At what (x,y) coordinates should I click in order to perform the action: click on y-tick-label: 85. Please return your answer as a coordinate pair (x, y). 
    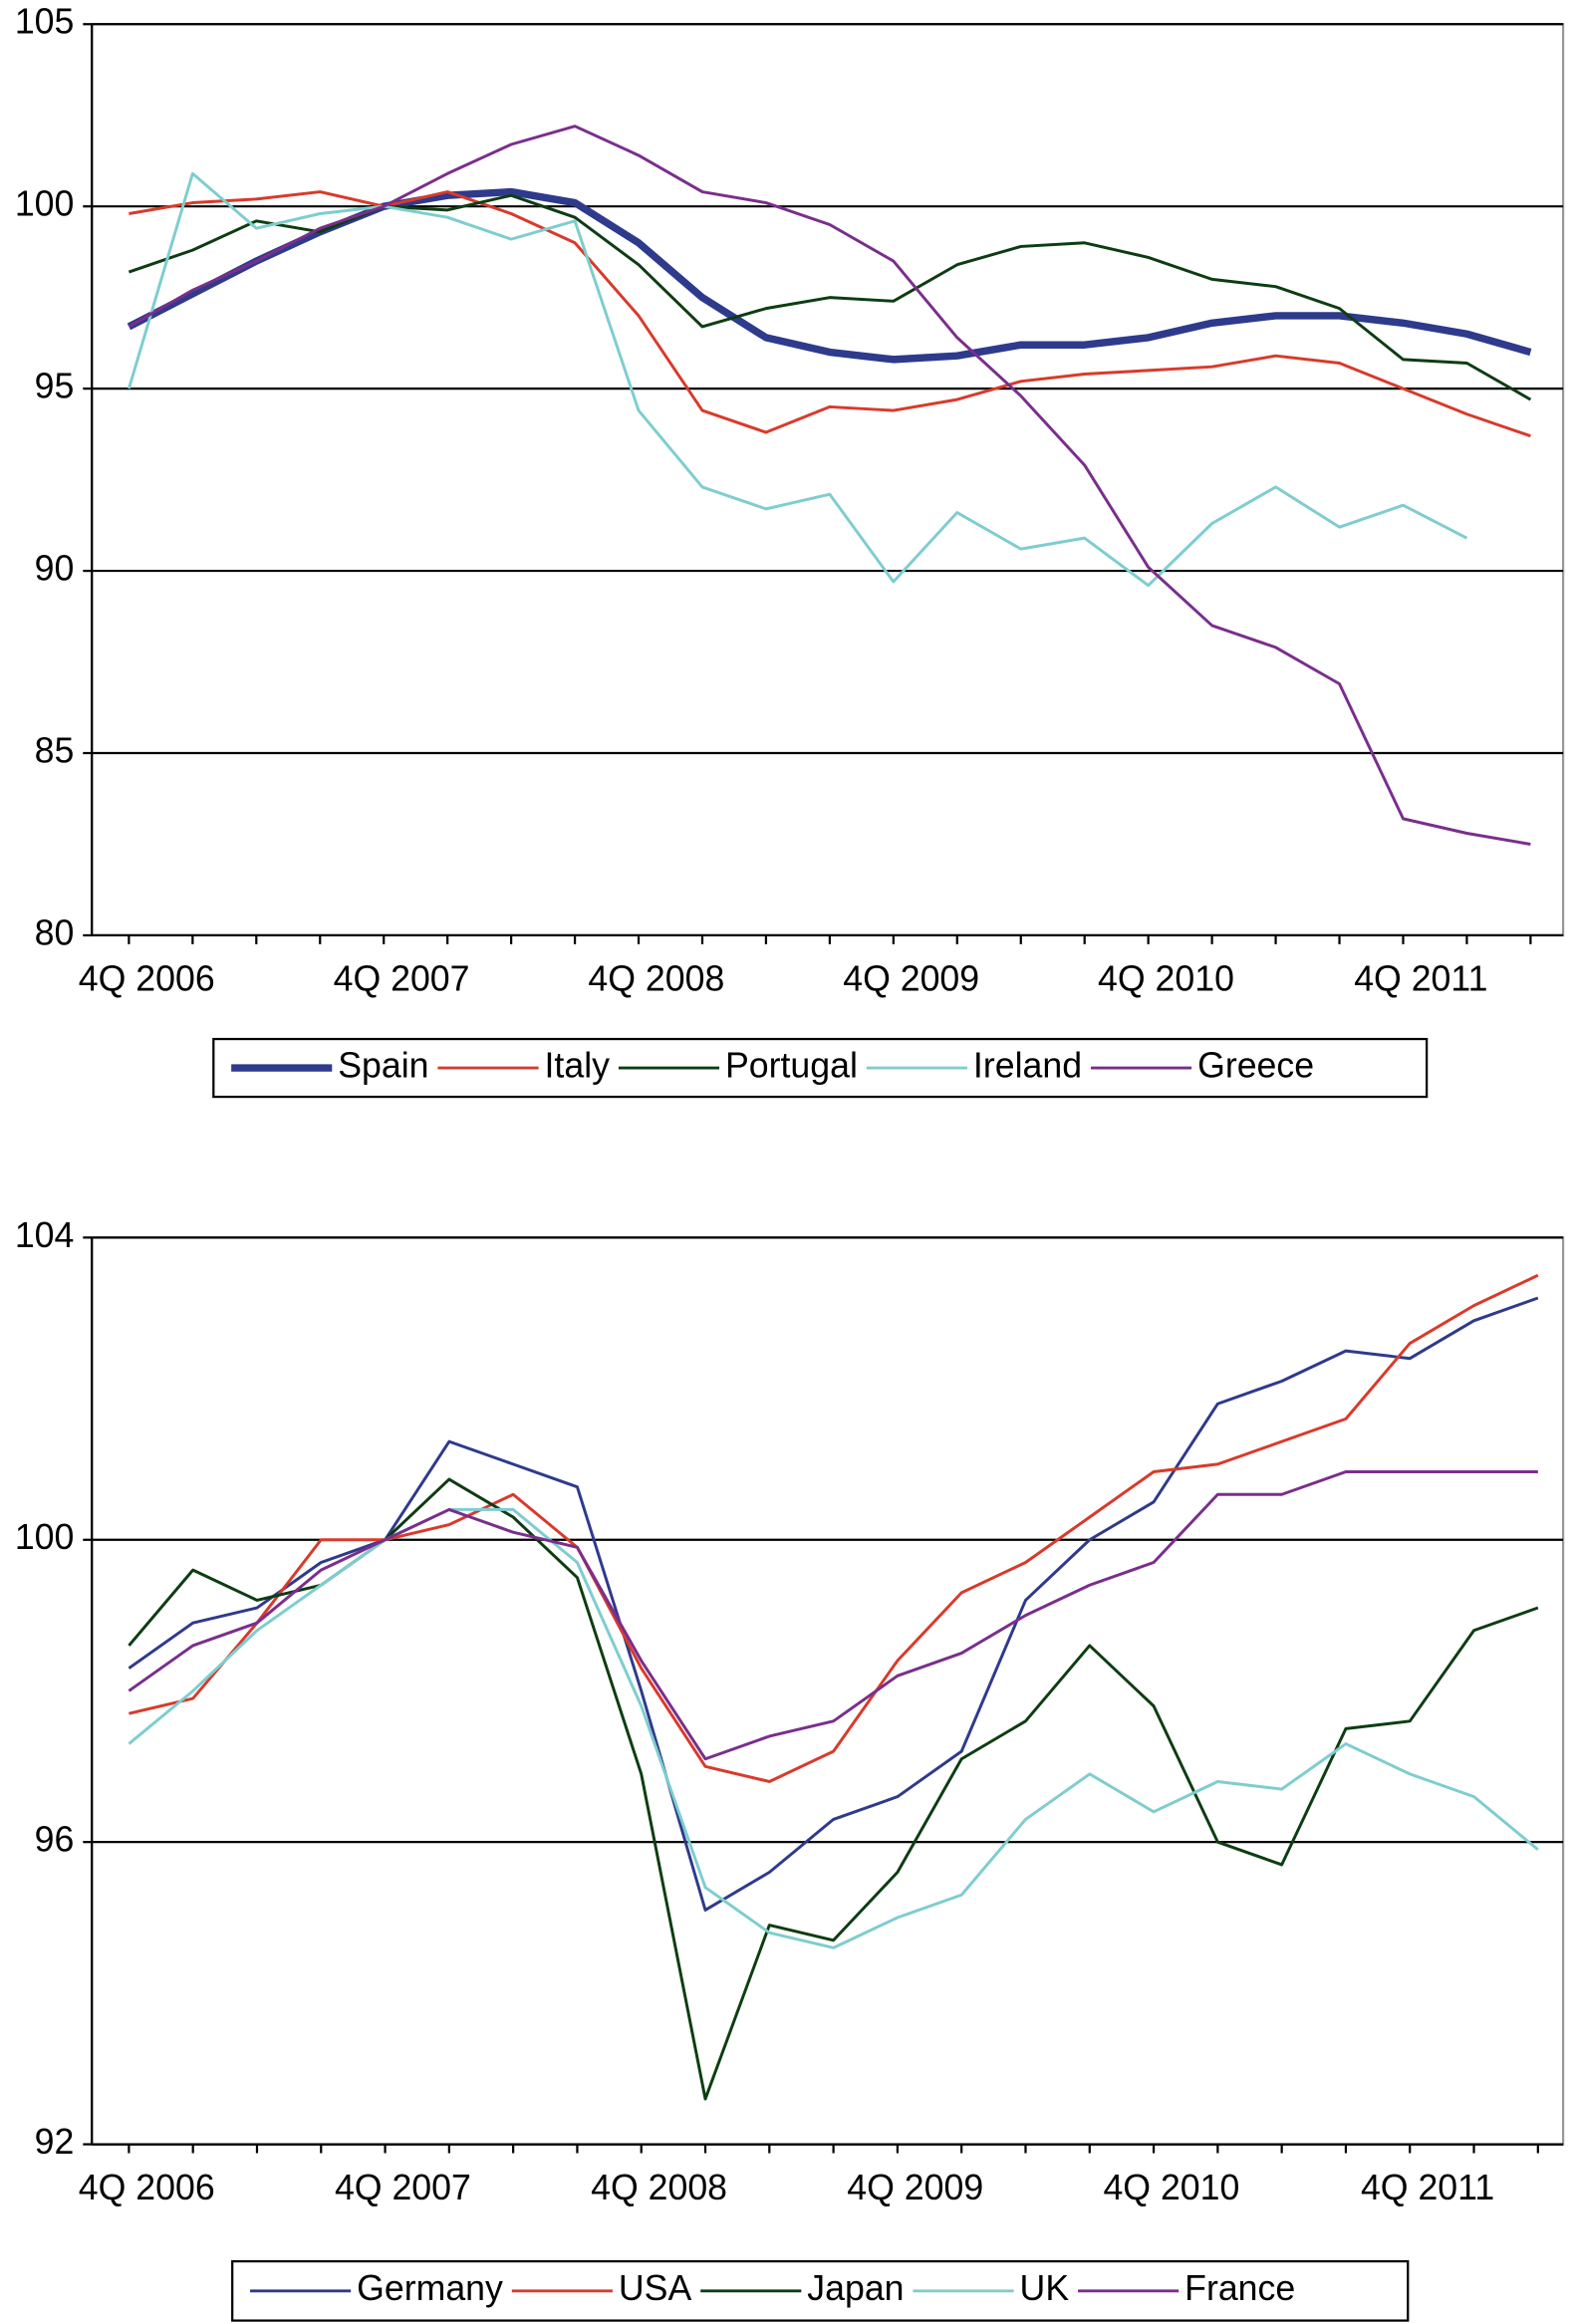
    Looking at the image, I should click on (55, 750).